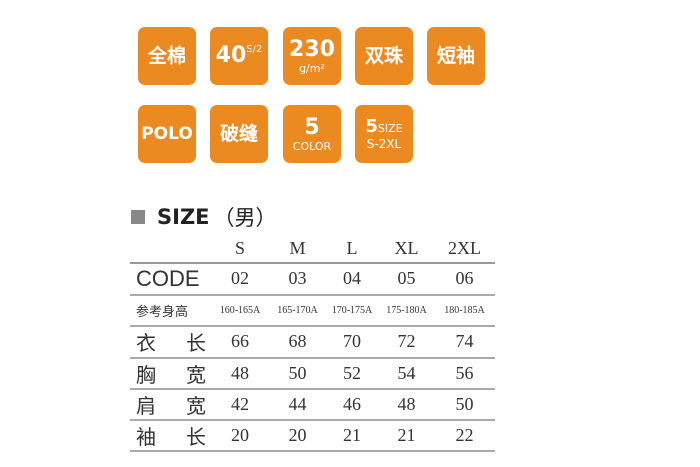 The height and width of the screenshot is (467, 700). I want to click on badge-weight: 230 g/m², so click(312, 56).